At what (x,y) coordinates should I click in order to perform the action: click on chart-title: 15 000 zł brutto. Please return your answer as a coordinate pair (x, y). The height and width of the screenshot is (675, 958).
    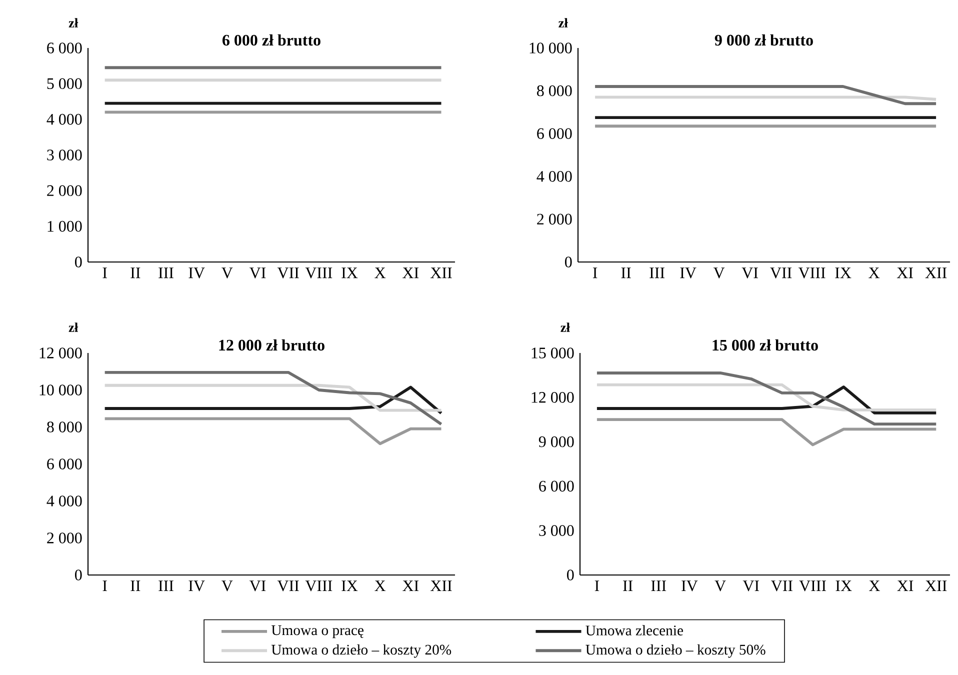
    Looking at the image, I should click on (765, 345).